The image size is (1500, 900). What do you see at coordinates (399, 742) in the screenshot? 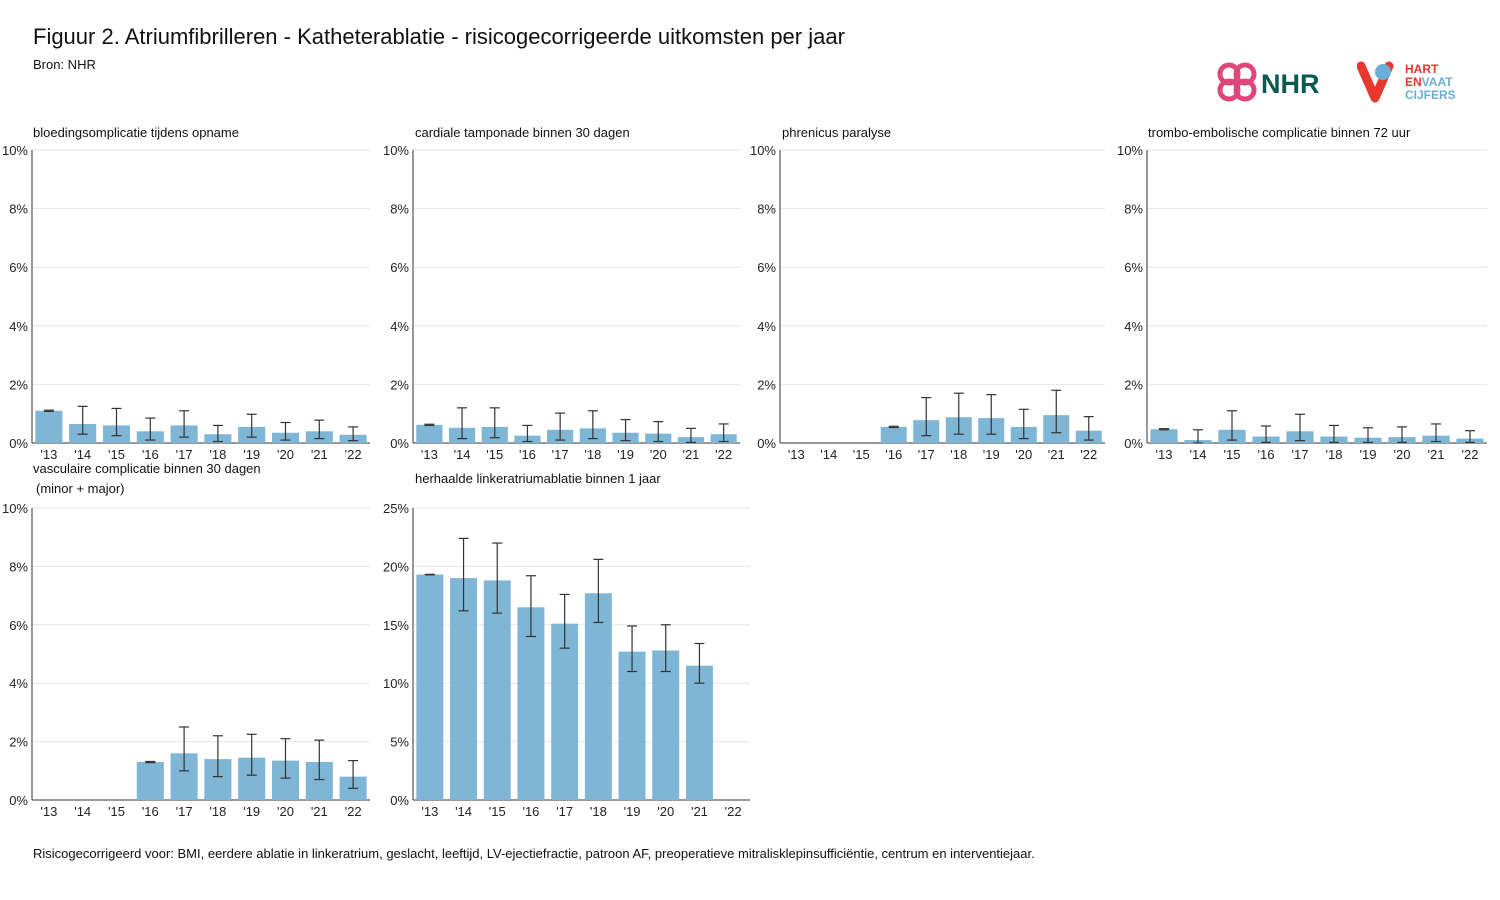
I see `y-tick-label: 5%` at bounding box center [399, 742].